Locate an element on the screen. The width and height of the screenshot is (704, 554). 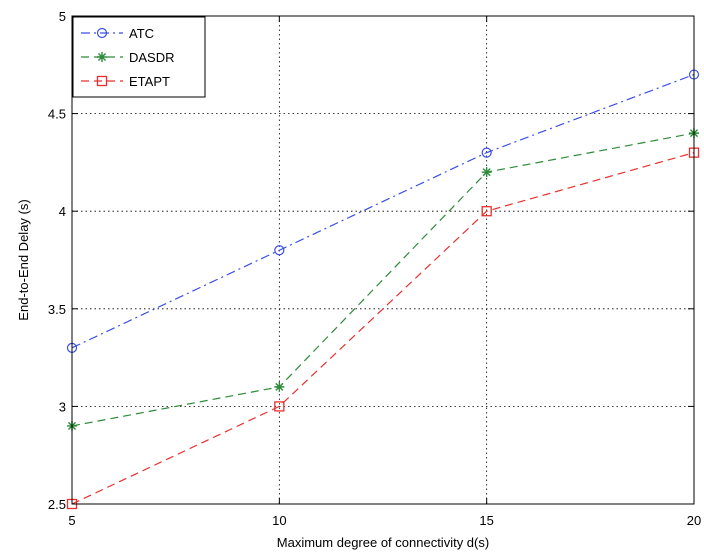
y-tick-label: 4 is located at coordinates (62, 211).